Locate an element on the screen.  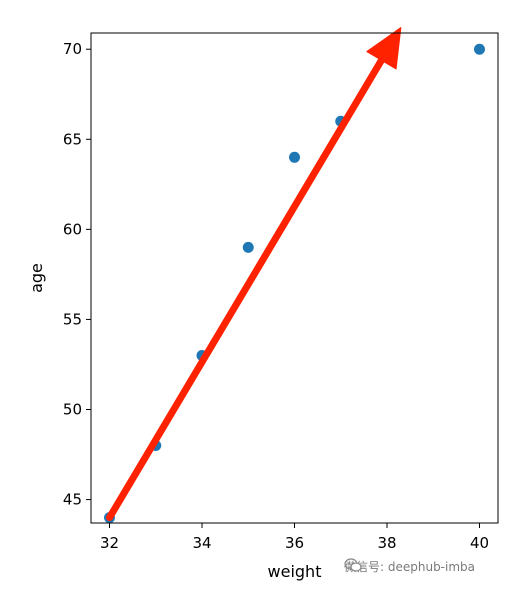
x-tick-label: 36 is located at coordinates (294, 543).